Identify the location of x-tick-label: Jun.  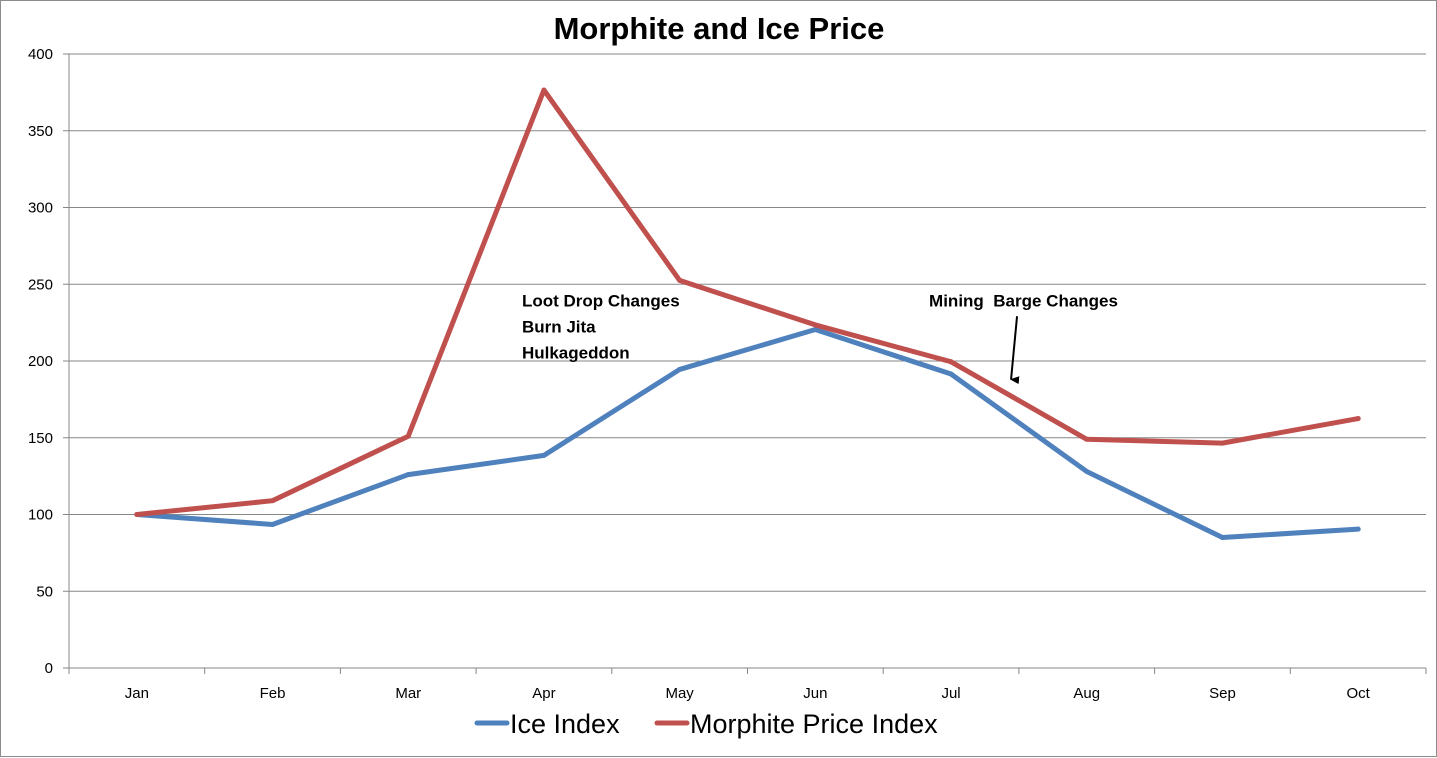
(815, 693).